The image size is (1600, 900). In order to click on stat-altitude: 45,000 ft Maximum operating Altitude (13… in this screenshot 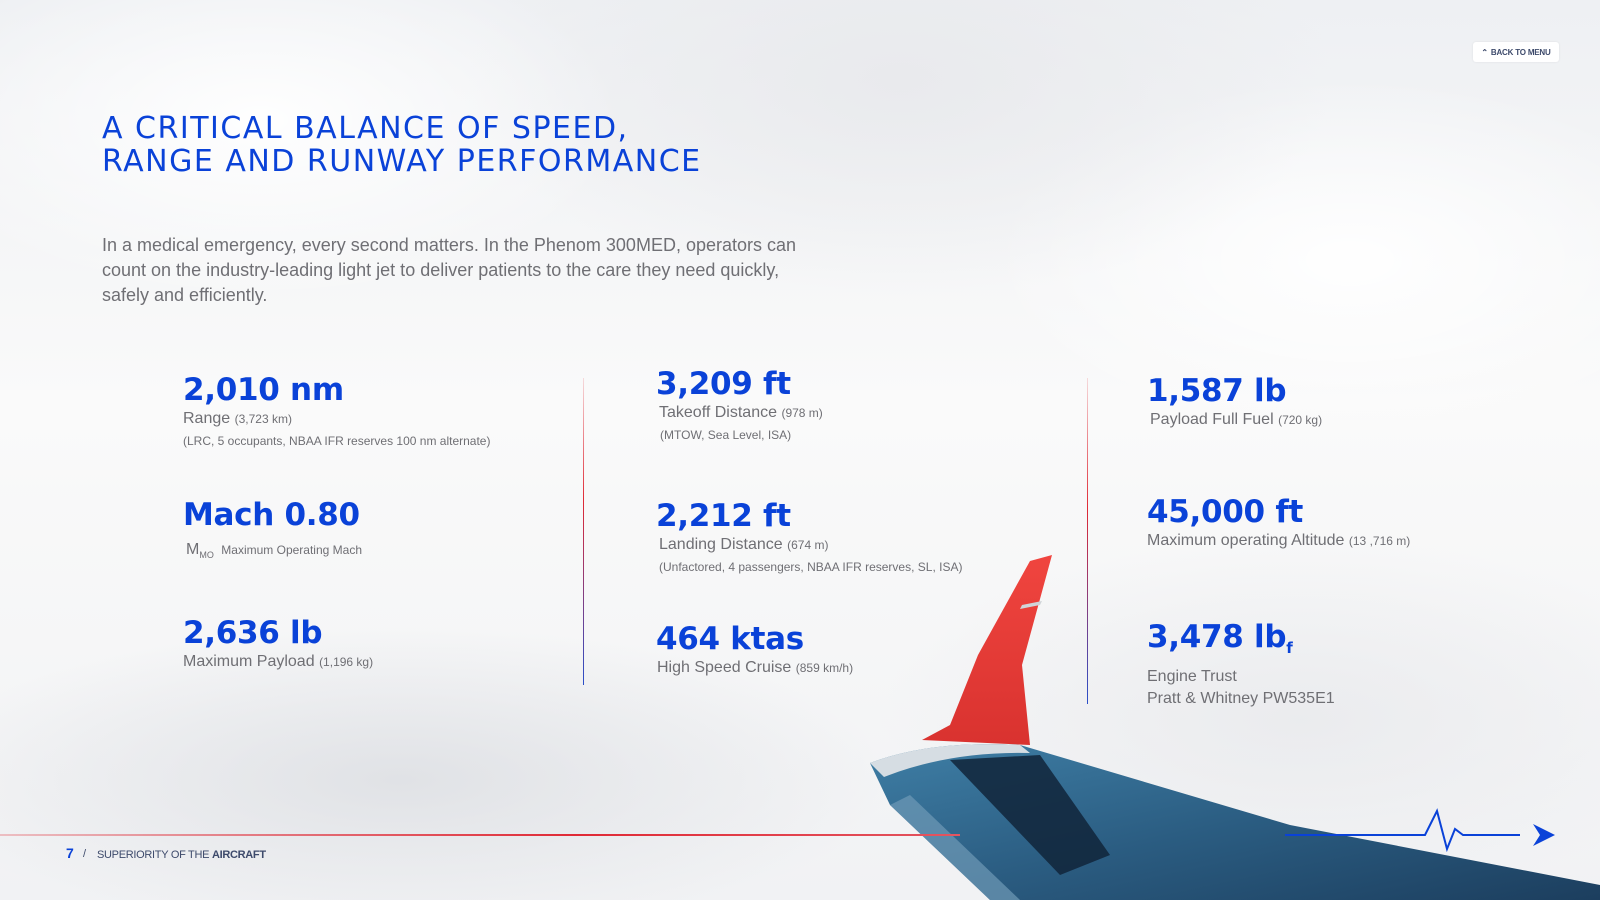, I will do `click(1278, 523)`.